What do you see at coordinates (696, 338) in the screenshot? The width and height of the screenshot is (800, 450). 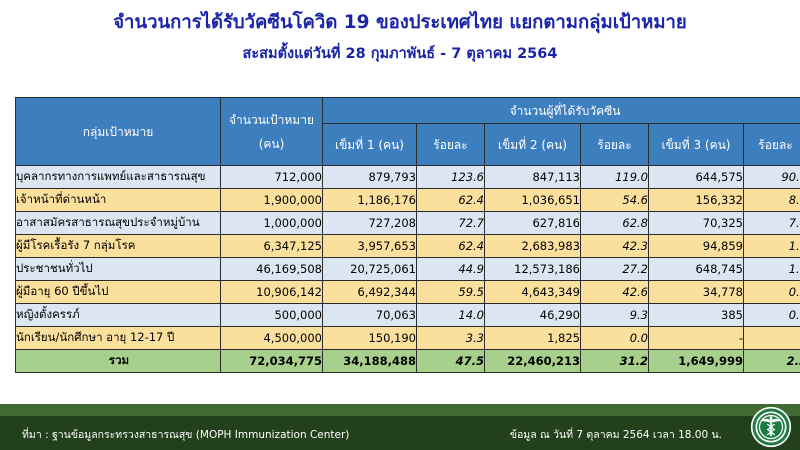 I see `cell-dose3: -` at bounding box center [696, 338].